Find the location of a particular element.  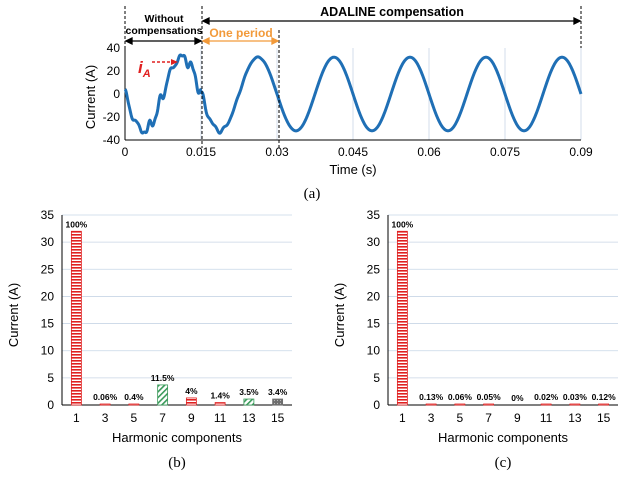

panel-a-y-tick-label: -40 is located at coordinates (112, 140).